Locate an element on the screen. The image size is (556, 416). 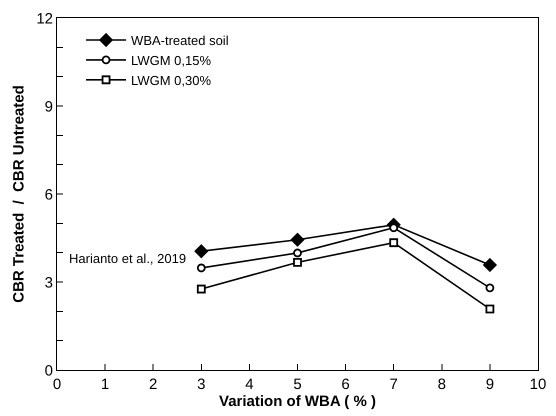
x-tick-label: 4 is located at coordinates (249, 384).